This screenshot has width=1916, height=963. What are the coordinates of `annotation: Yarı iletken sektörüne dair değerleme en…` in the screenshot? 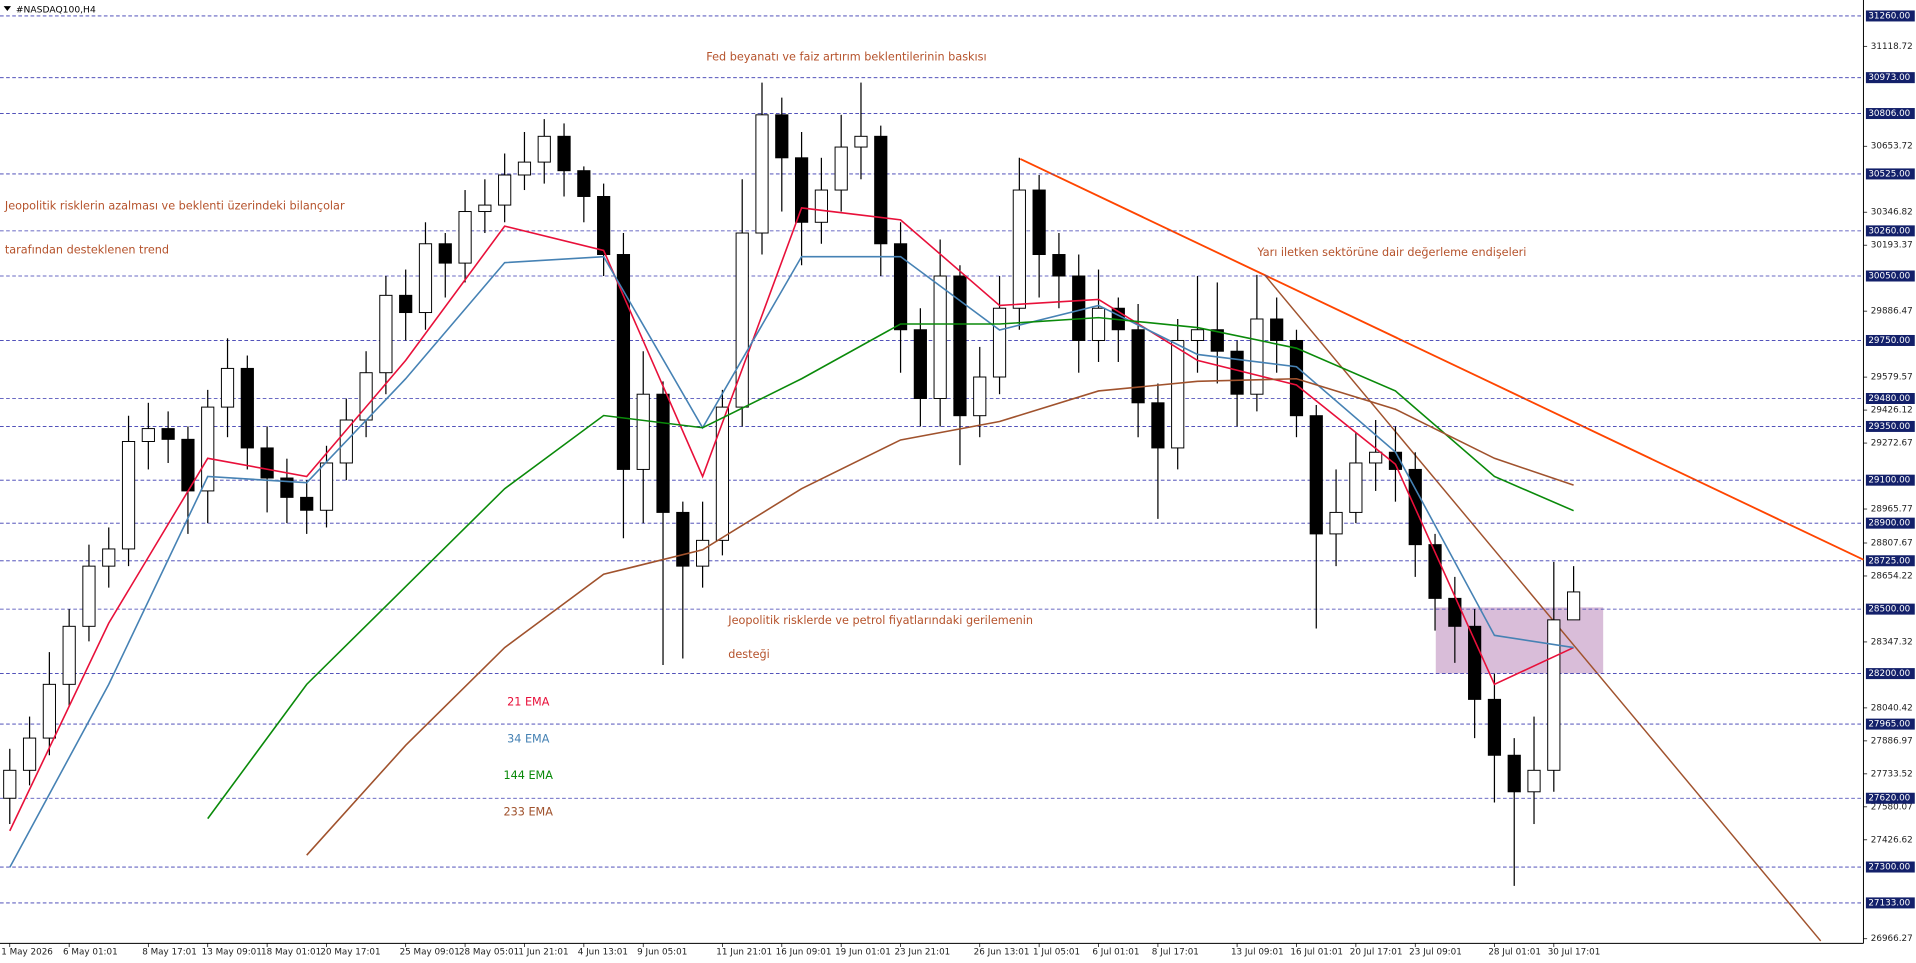 It's located at (1391, 252).